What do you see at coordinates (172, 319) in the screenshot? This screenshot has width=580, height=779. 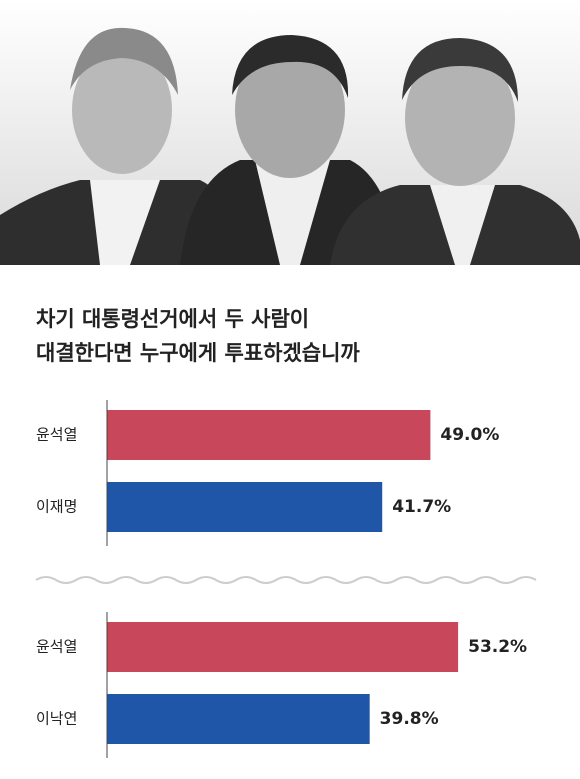 I see `title-line: 차기 대통령선거에서 두 사람이` at bounding box center [172, 319].